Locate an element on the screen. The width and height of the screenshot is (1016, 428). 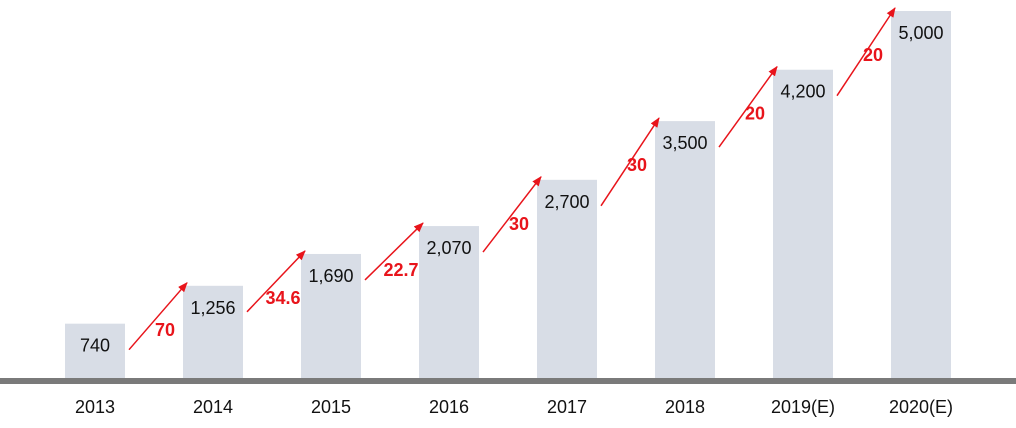
x-tick-label-4: 2017 is located at coordinates (567, 407).